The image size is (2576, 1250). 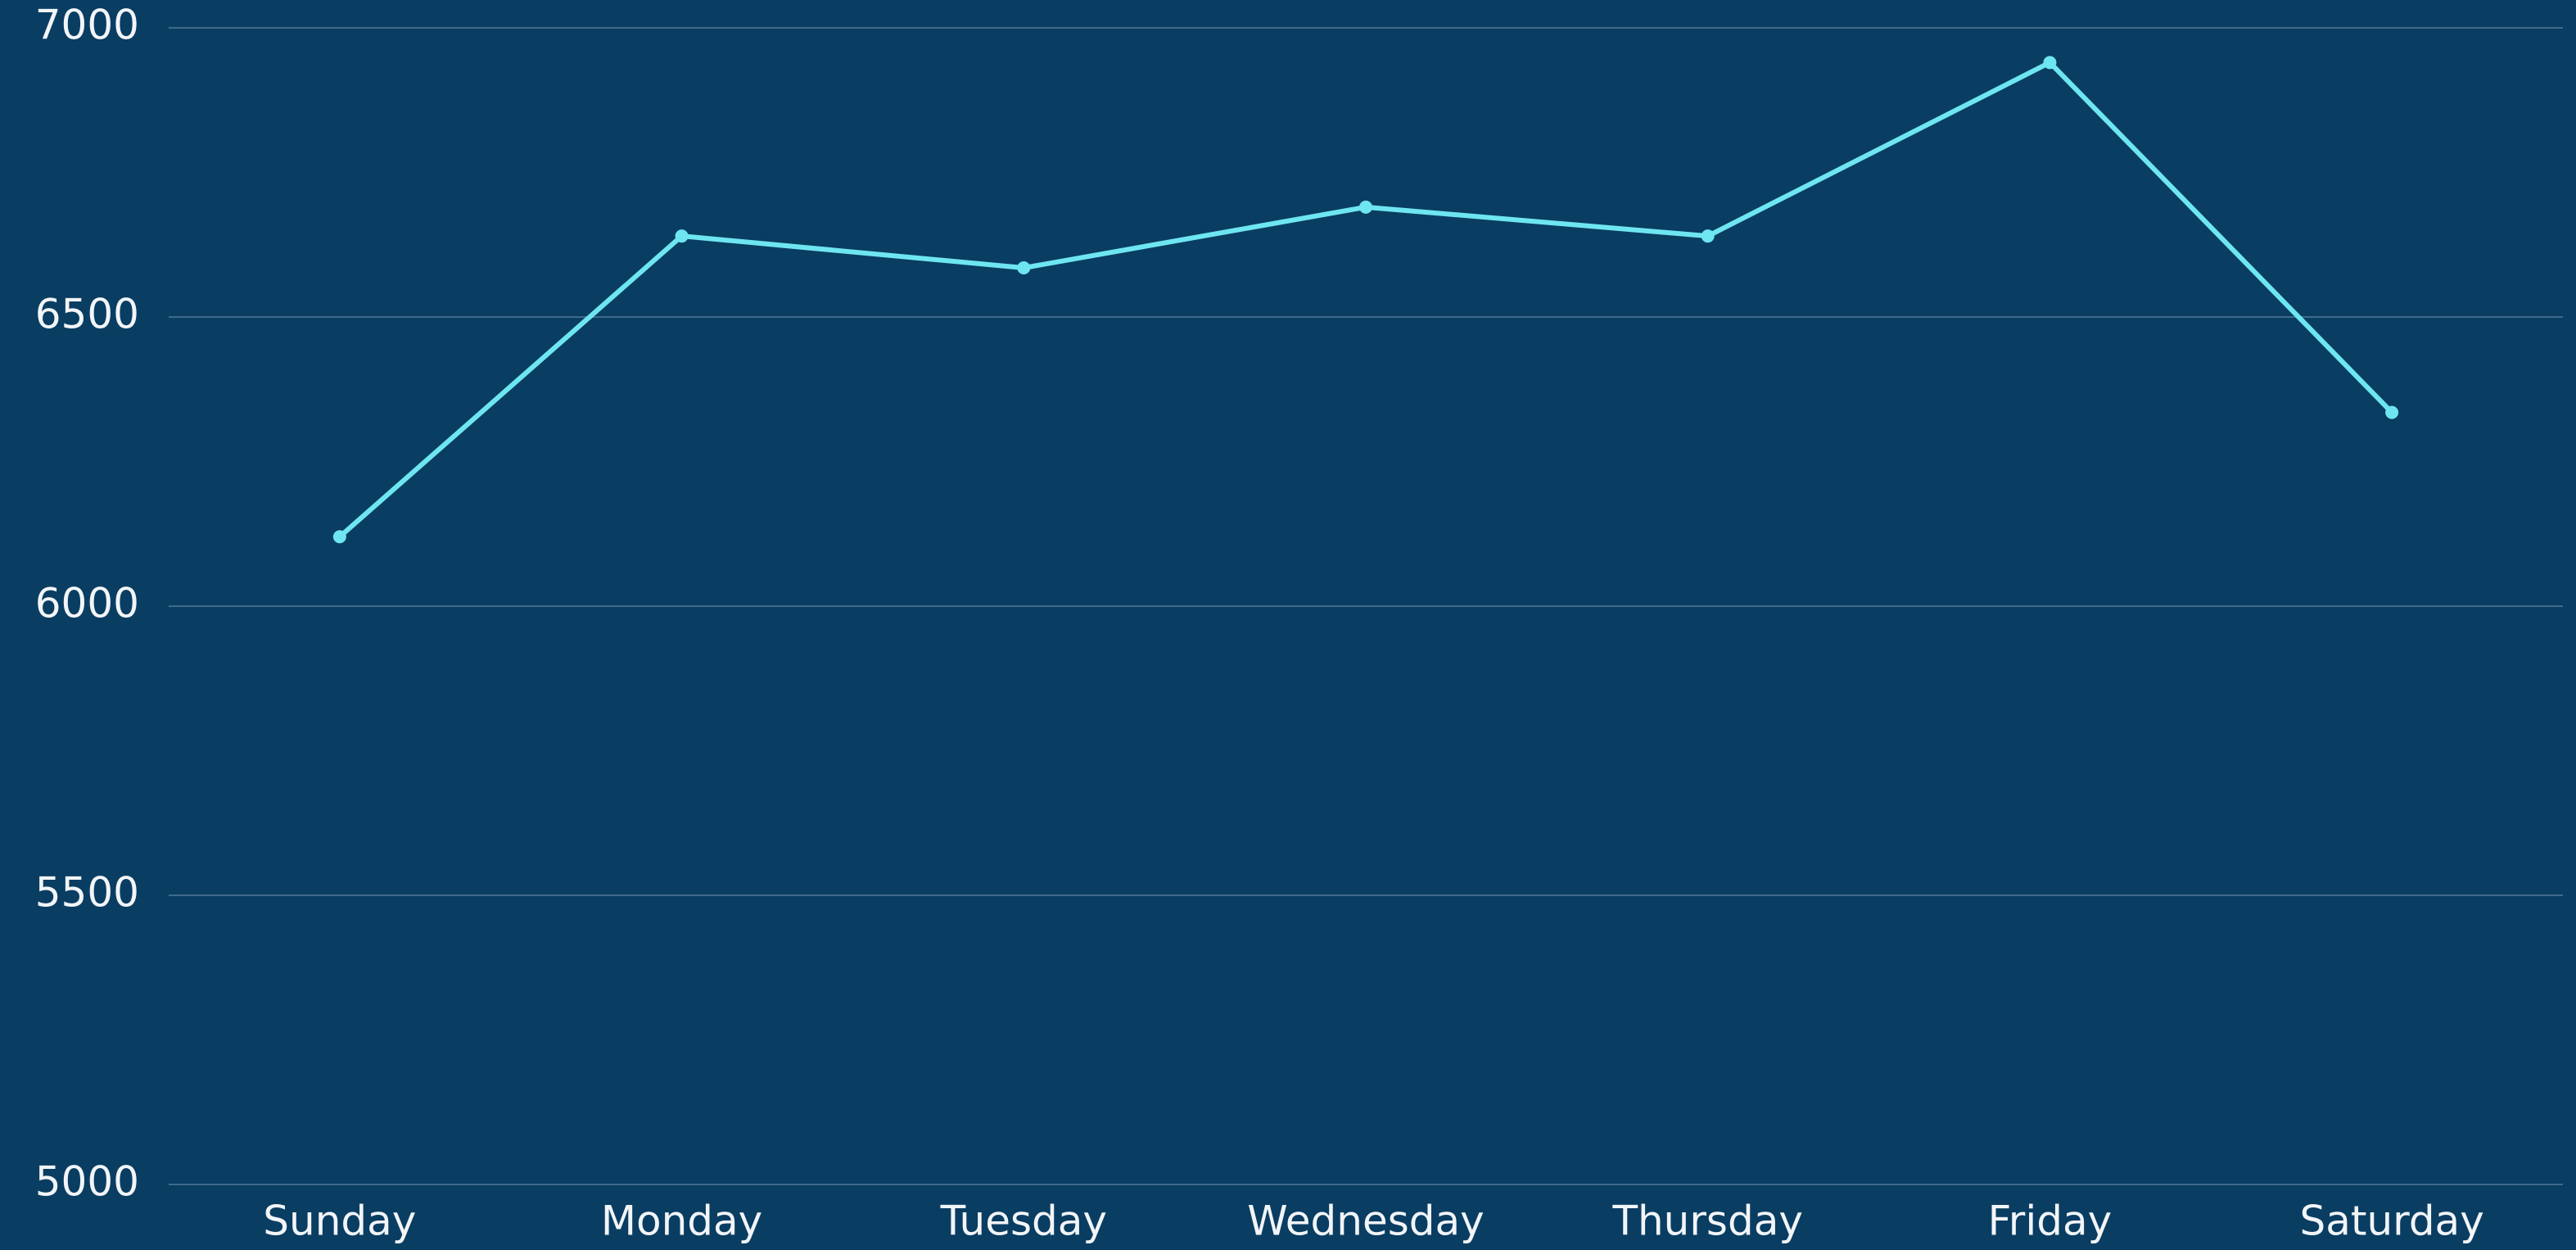 I want to click on y-tick-label: 5500, so click(x=87, y=893).